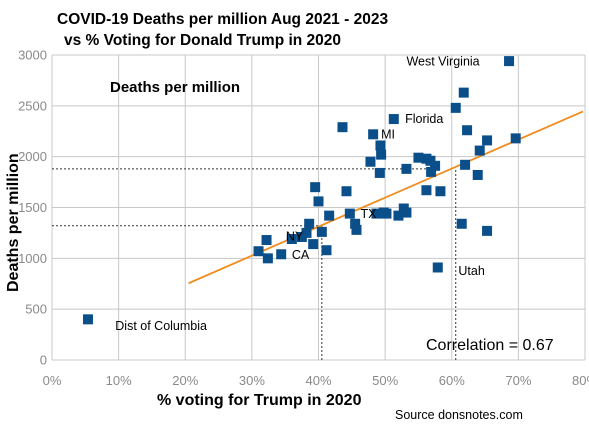  Describe the element at coordinates (161, 326) in the screenshot. I see `point-annotation: Dist of Columbia` at that location.